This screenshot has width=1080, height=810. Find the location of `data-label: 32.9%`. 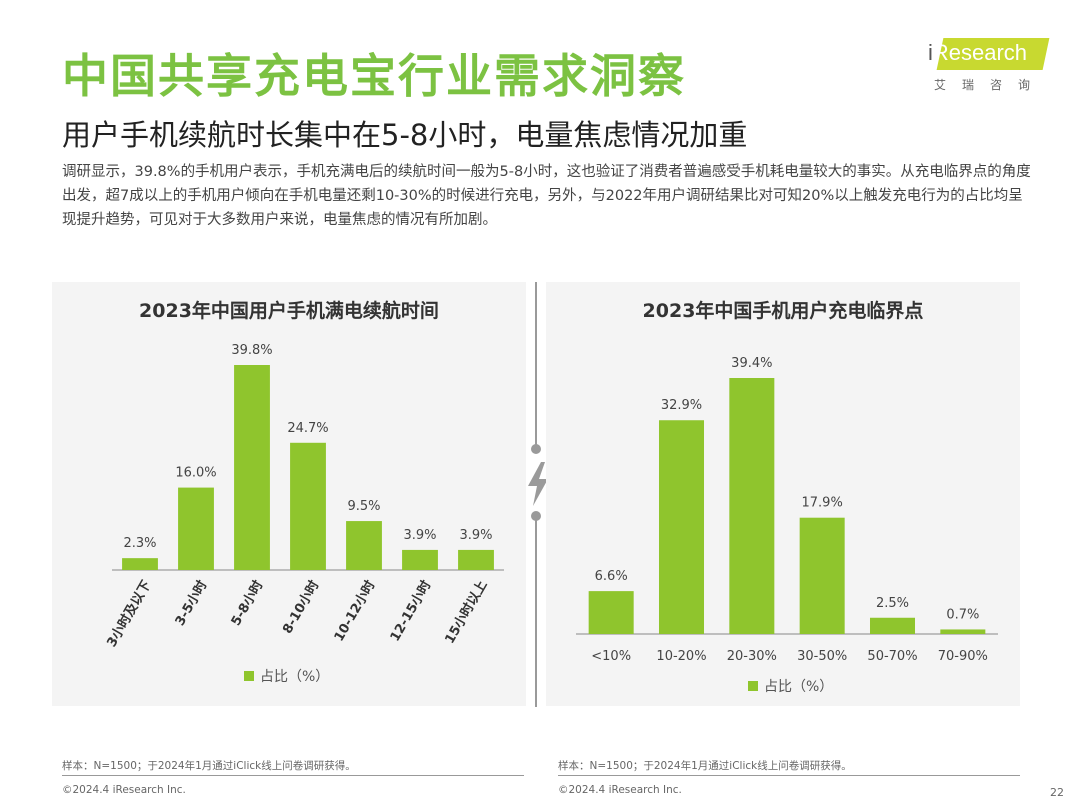

data-label: 32.9% is located at coordinates (681, 405).